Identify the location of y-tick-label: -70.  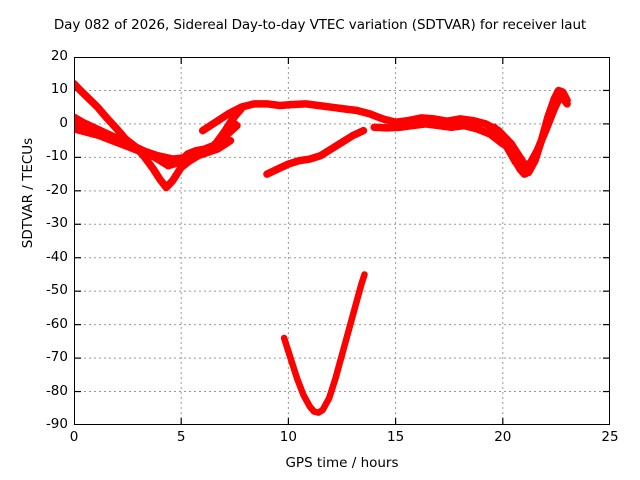
(56, 357).